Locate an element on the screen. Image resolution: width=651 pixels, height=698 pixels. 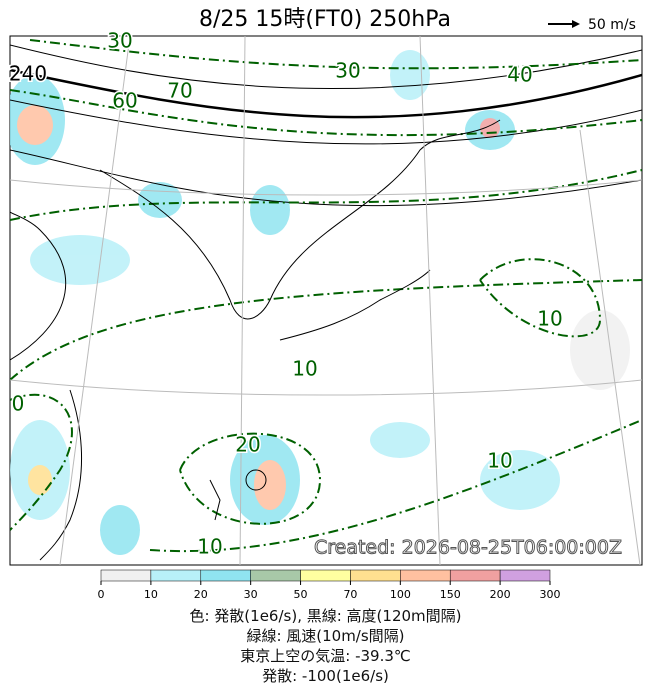
arrow-legend-head is located at coordinates (576, 24).